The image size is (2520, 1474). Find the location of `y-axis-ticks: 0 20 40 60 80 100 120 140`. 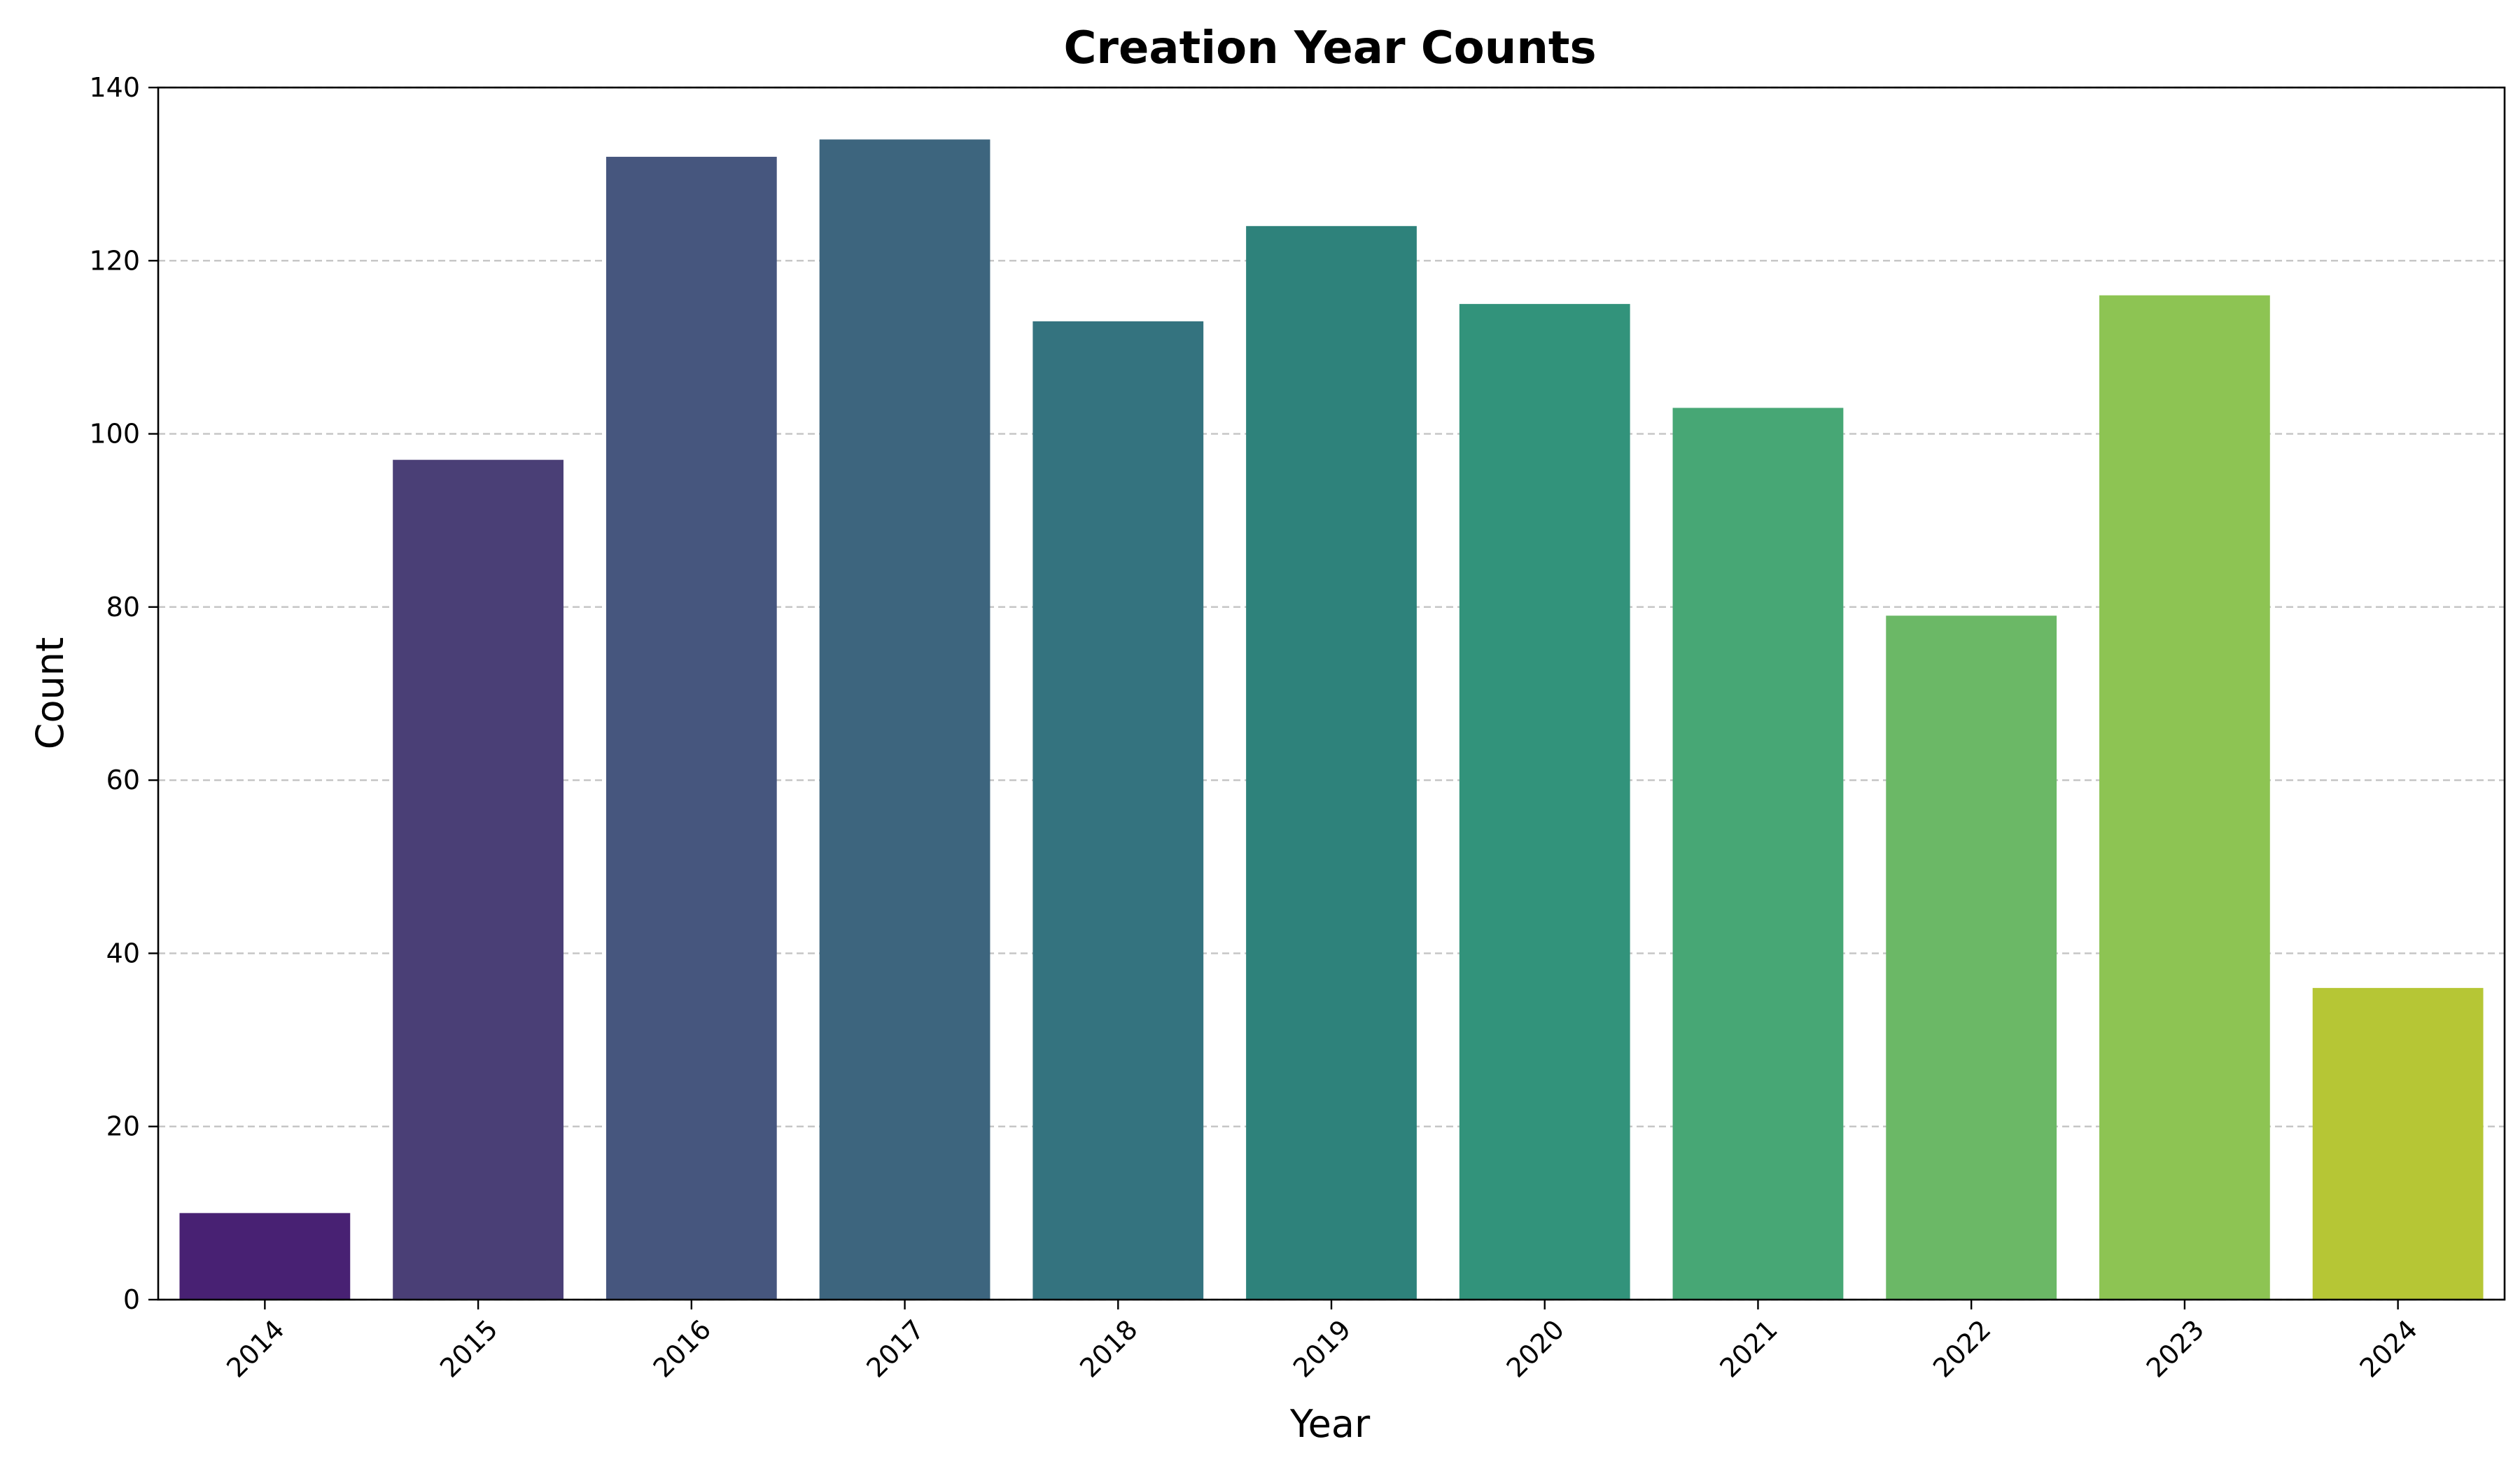

y-axis-ticks: 0 20 40 60 80 100 120 140 is located at coordinates (123, 693).